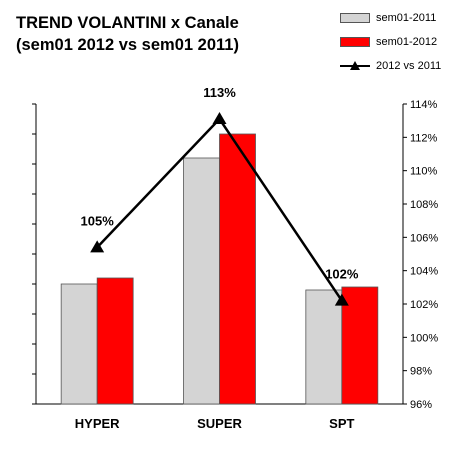  What do you see at coordinates (421, 372) in the screenshot?
I see `right-axis-tick-label: 98%` at bounding box center [421, 372].